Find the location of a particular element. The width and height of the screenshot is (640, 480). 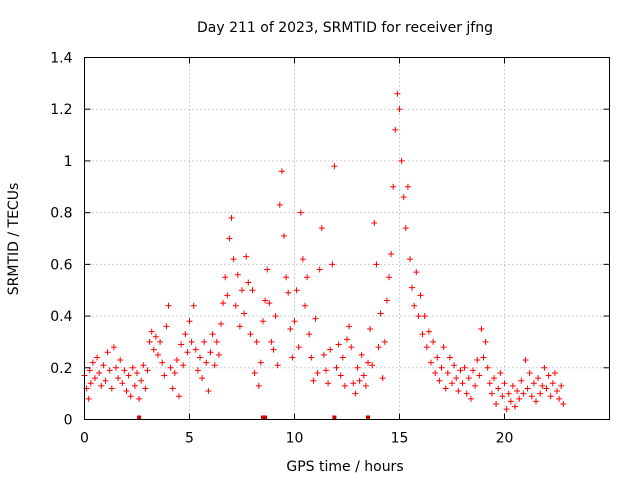

x-tick-label: 0 is located at coordinates (84, 439).